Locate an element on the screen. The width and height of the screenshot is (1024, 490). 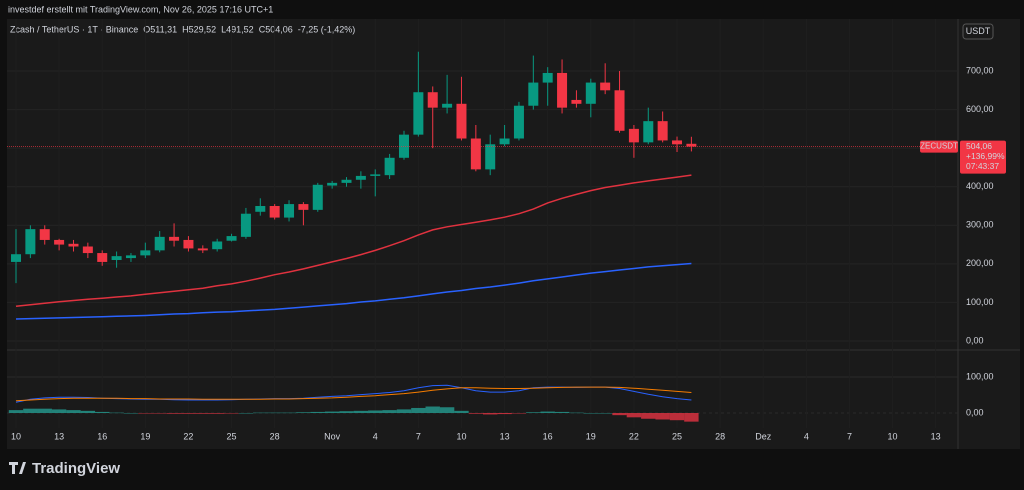
logo: TradingView is located at coordinates (64, 468).